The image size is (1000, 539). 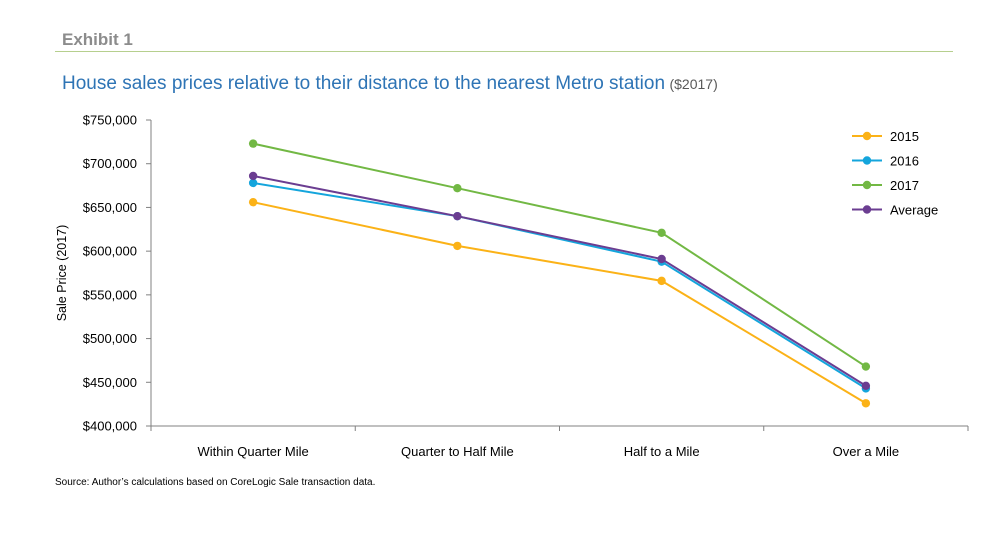 I want to click on x-category-label: Quarter to Half Mile, so click(x=457, y=451).